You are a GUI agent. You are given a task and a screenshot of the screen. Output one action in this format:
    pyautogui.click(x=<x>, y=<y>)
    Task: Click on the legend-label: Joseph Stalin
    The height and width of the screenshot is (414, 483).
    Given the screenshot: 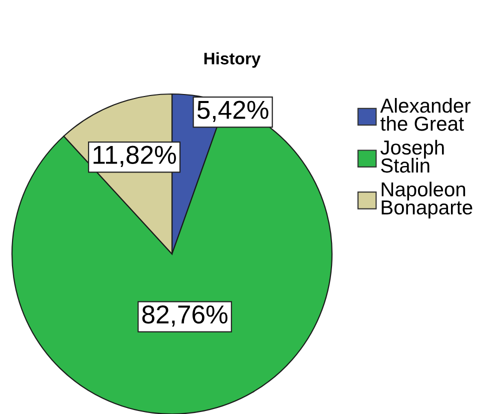 What is the action you would take?
    pyautogui.click(x=412, y=156)
    